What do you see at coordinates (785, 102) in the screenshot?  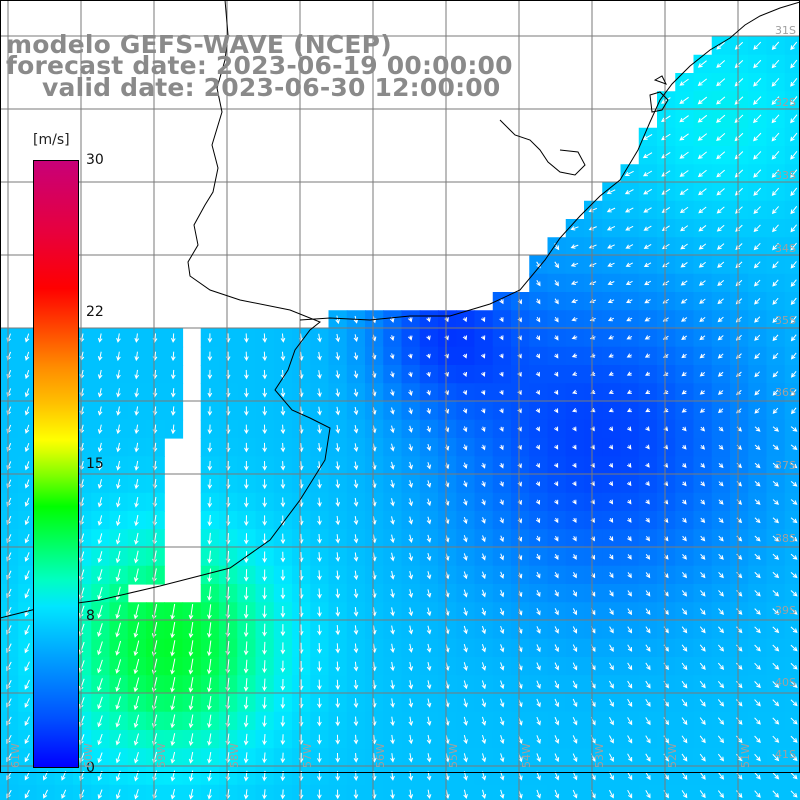 I see `lat-label: 32S` at bounding box center [785, 102].